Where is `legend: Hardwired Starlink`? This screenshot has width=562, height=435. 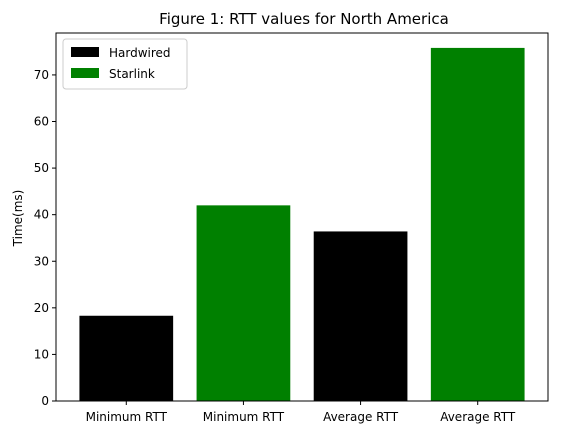
legend: Hardwired Starlink is located at coordinates (125, 64).